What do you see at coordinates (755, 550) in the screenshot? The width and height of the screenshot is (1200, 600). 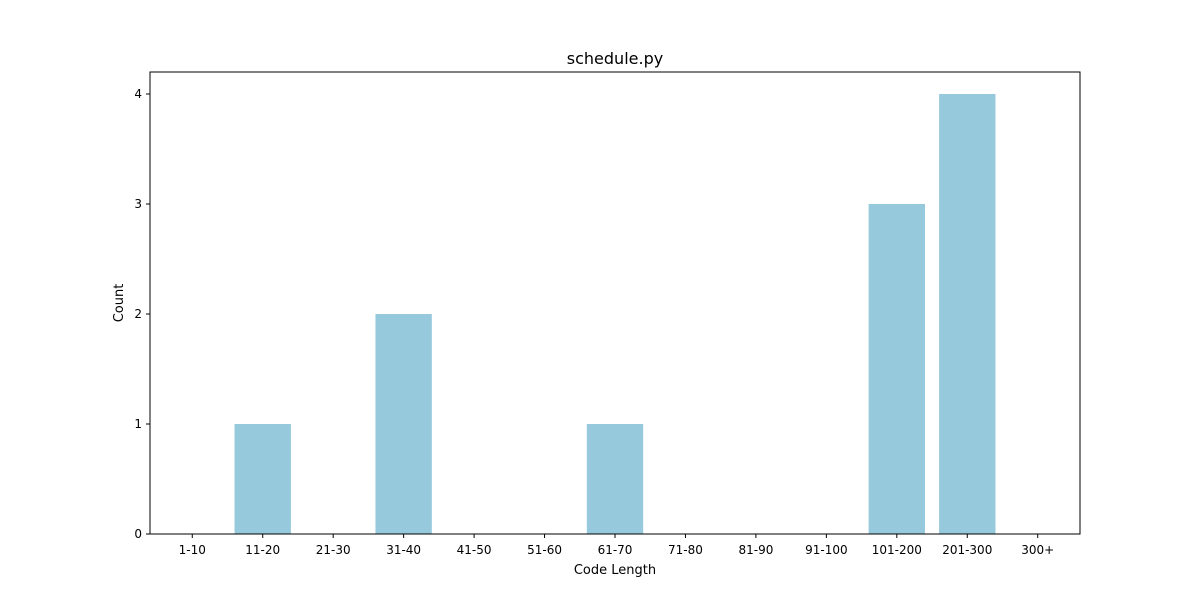 I see `x-tick-label: 81-90` at bounding box center [755, 550].